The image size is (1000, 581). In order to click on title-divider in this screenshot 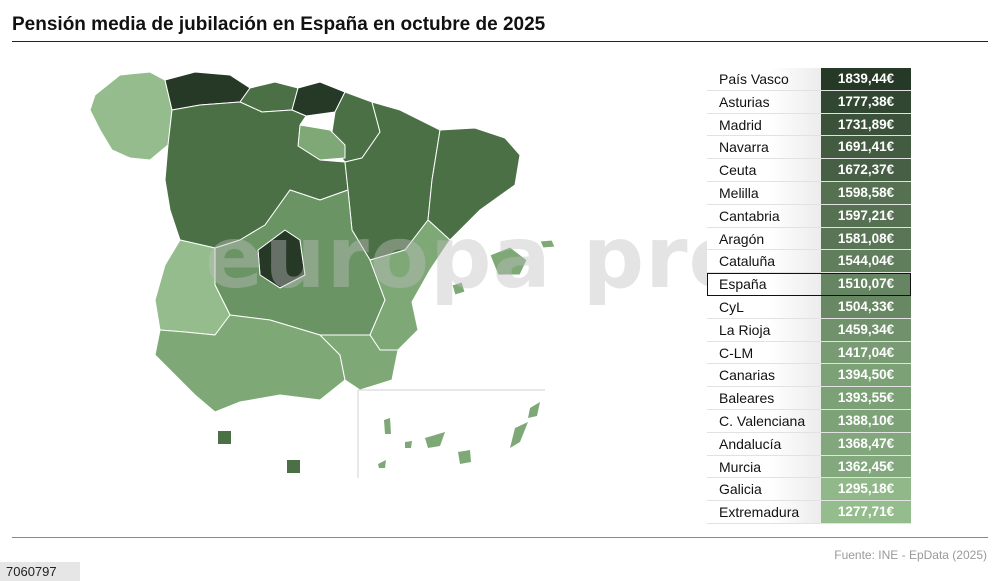, I will do `click(500, 41)`.